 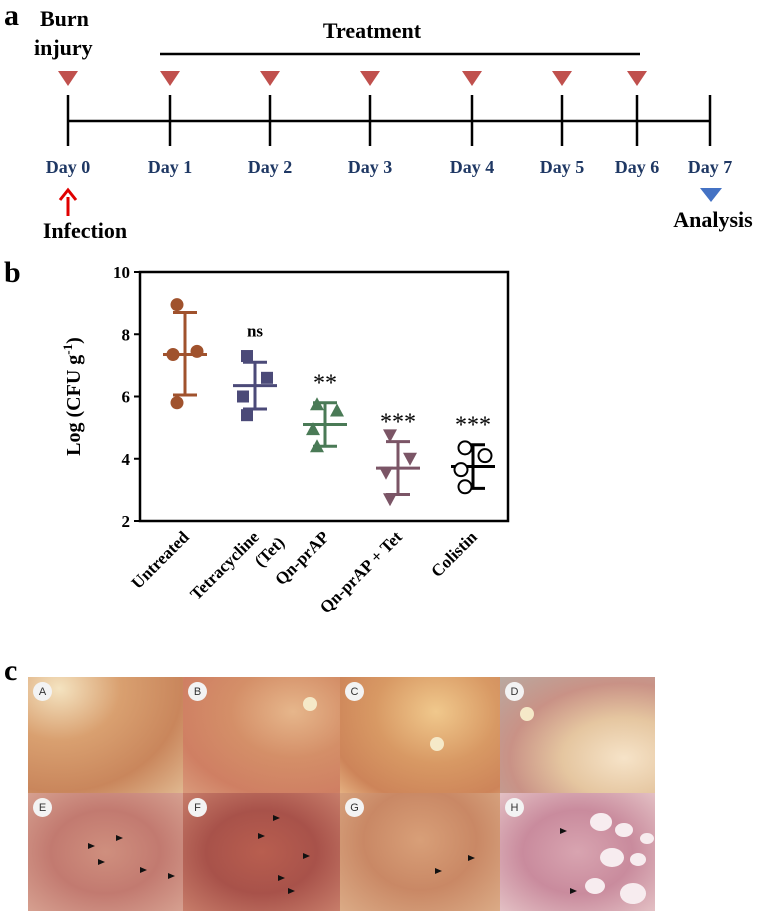 What do you see at coordinates (514, 807) in the screenshot?
I see `tile-label: H` at bounding box center [514, 807].